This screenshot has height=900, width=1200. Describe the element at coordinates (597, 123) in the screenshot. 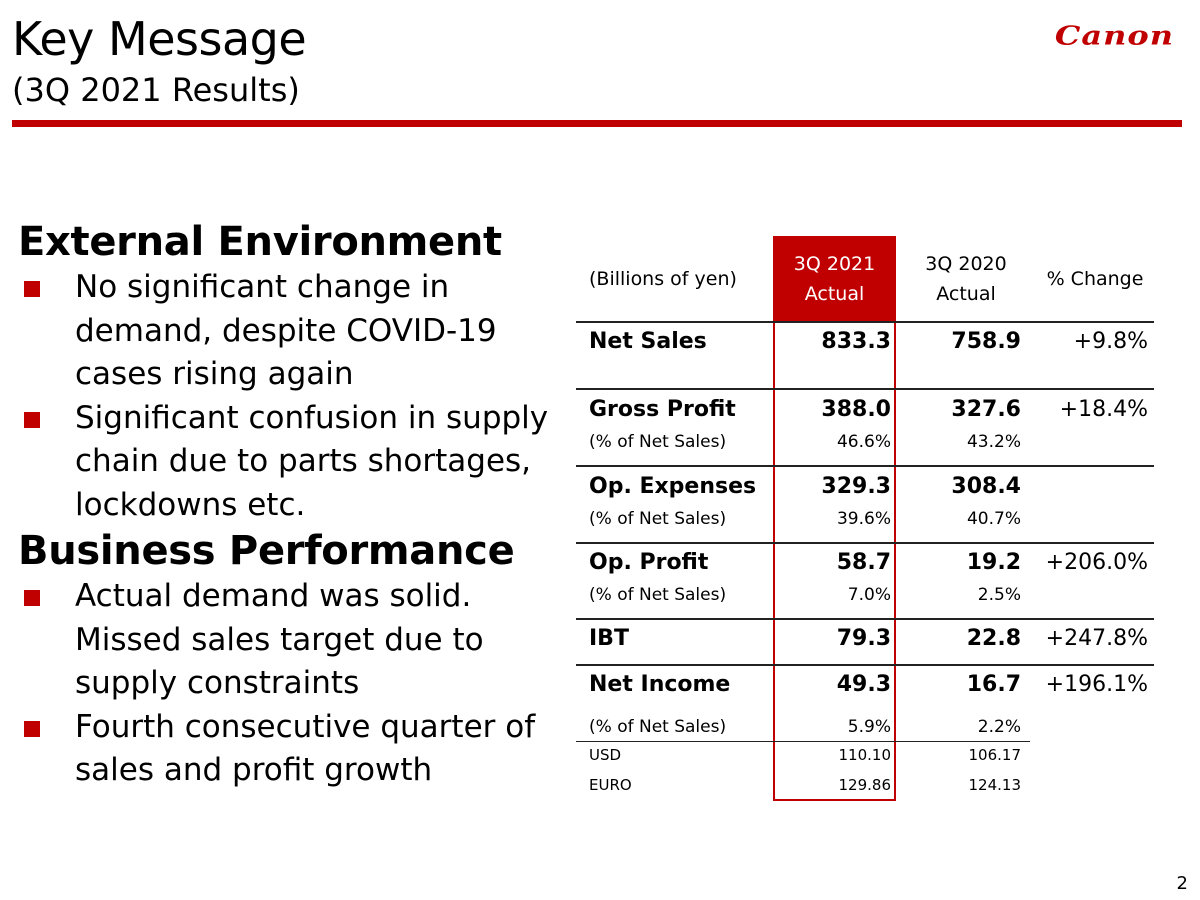

I see `title-divider` at that location.